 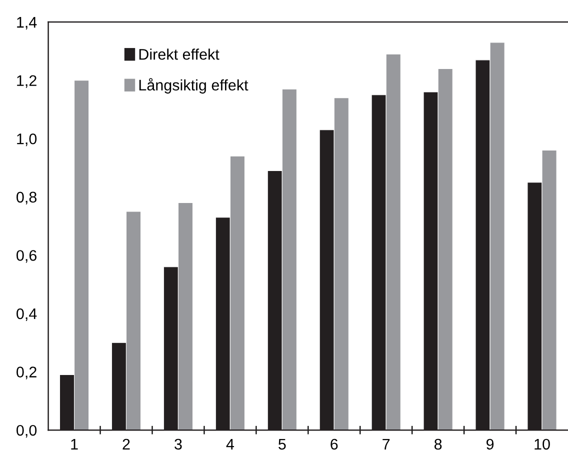 I want to click on x-tick-label: 4, so click(x=230, y=444).